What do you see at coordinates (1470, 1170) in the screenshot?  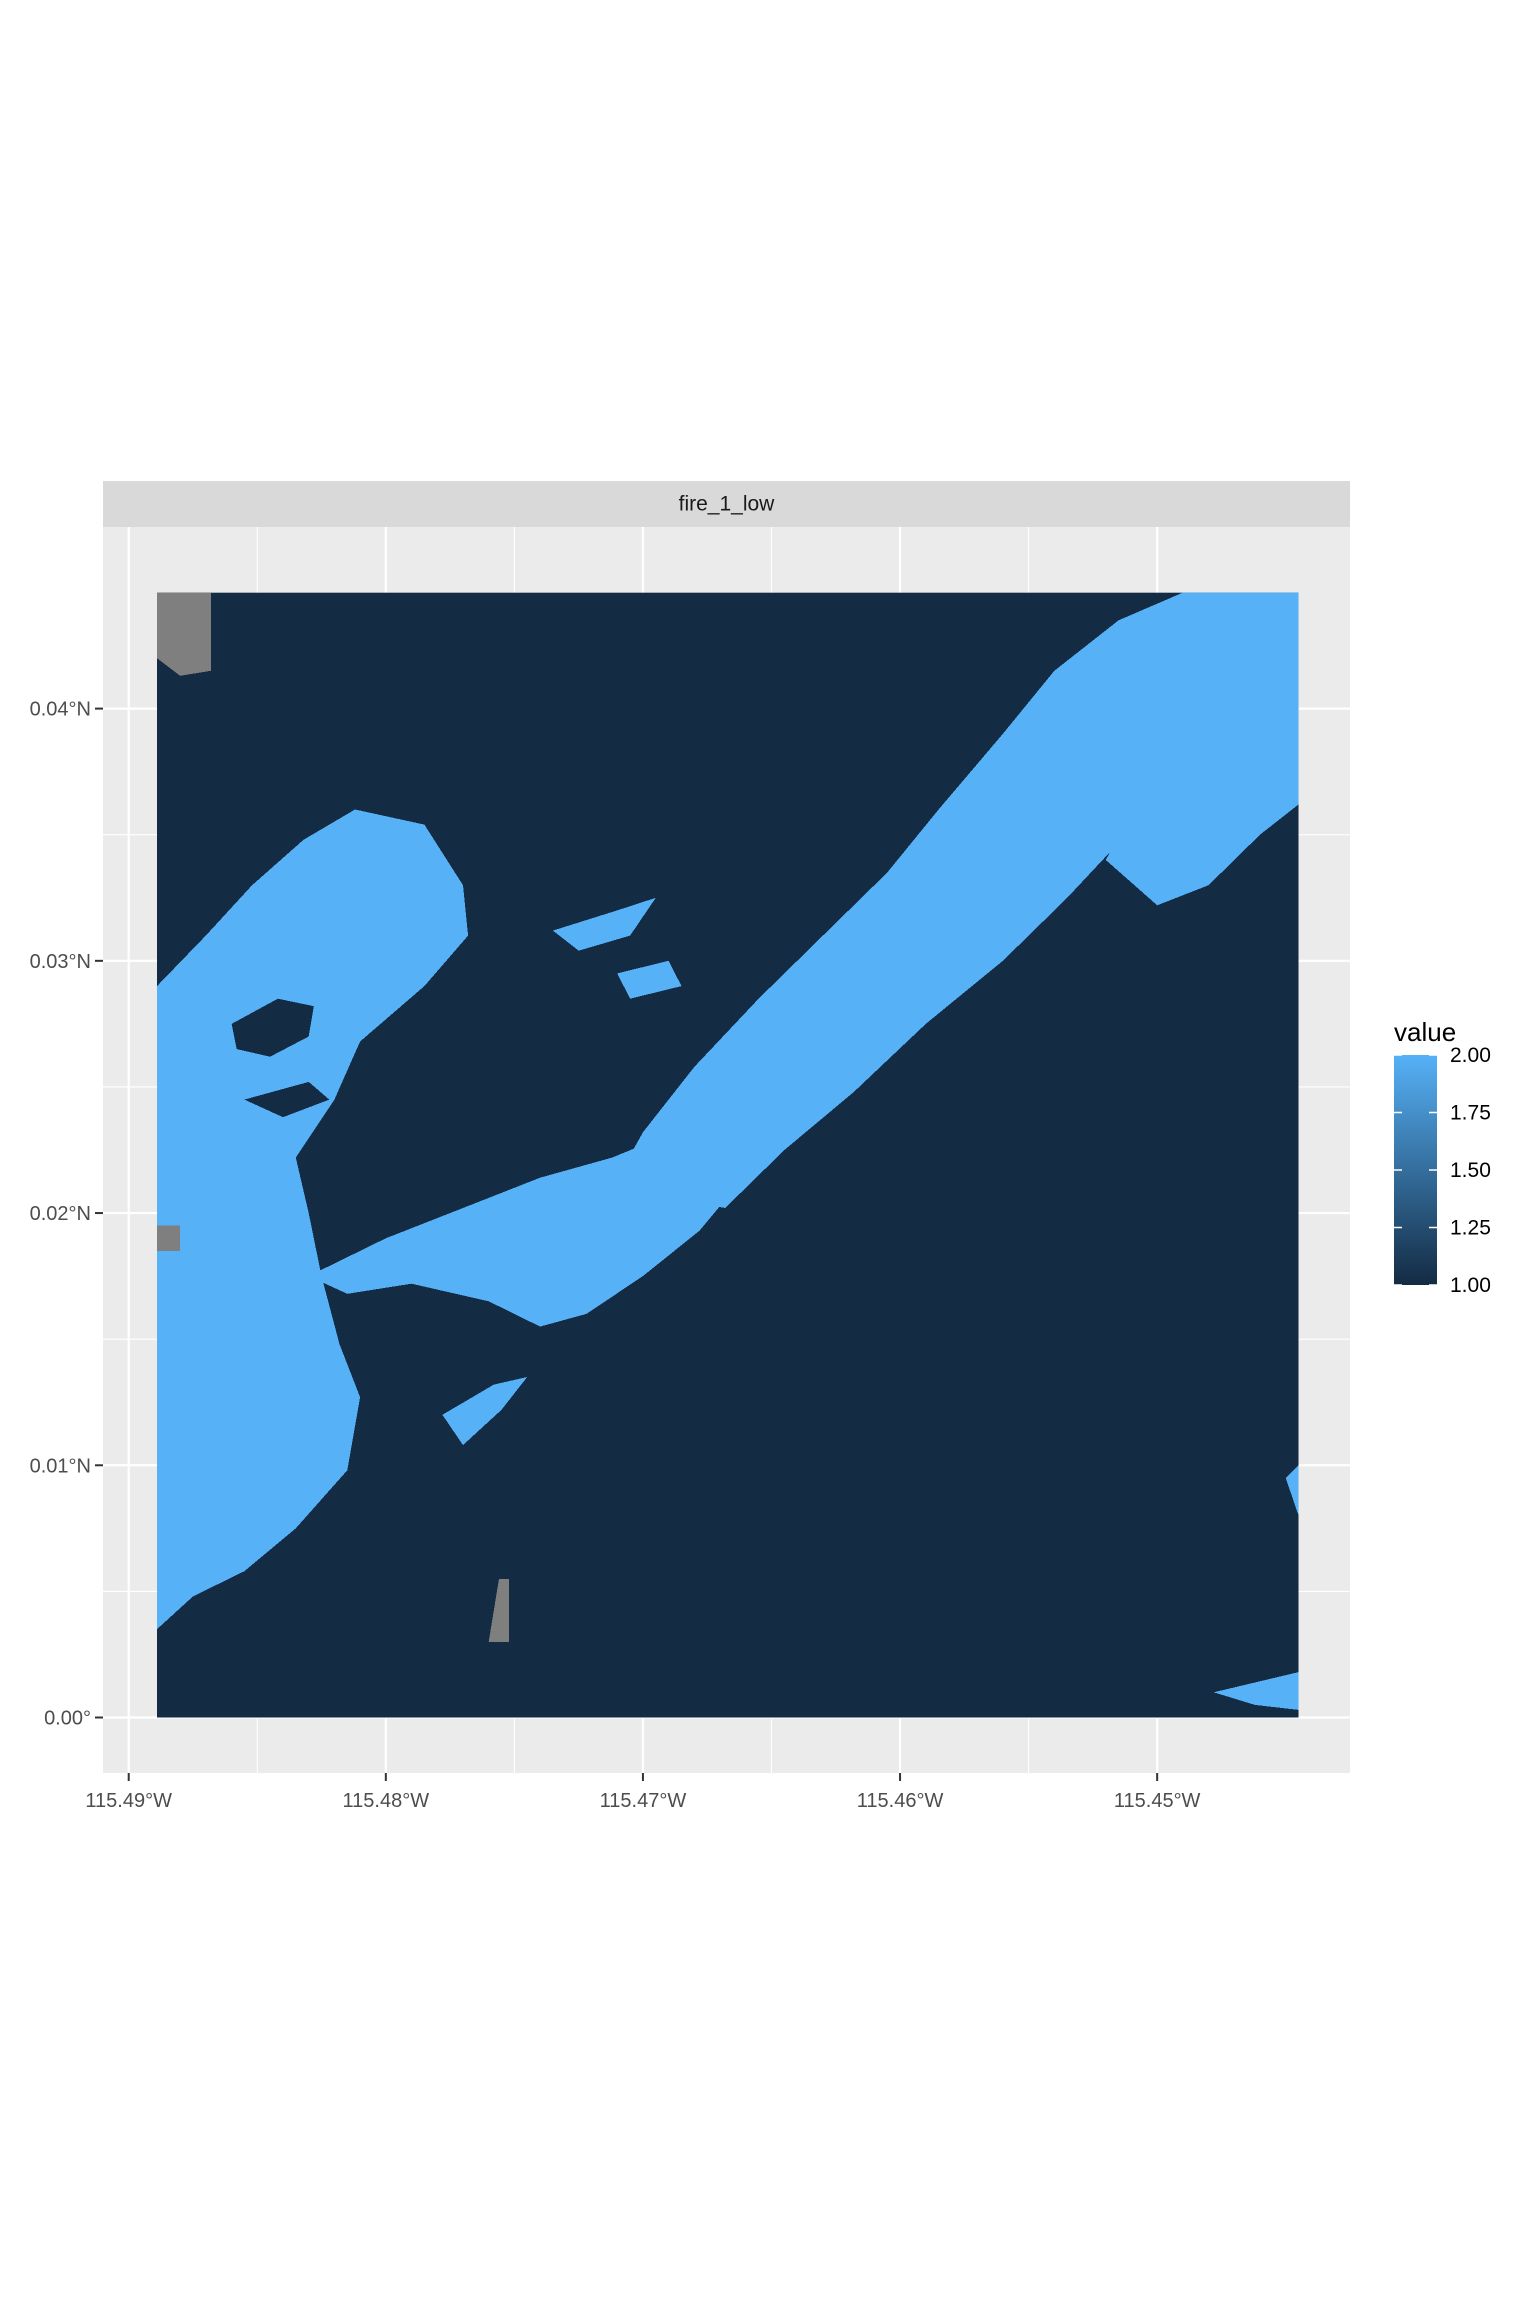 I see `legend-label-2: 1.50` at bounding box center [1470, 1170].